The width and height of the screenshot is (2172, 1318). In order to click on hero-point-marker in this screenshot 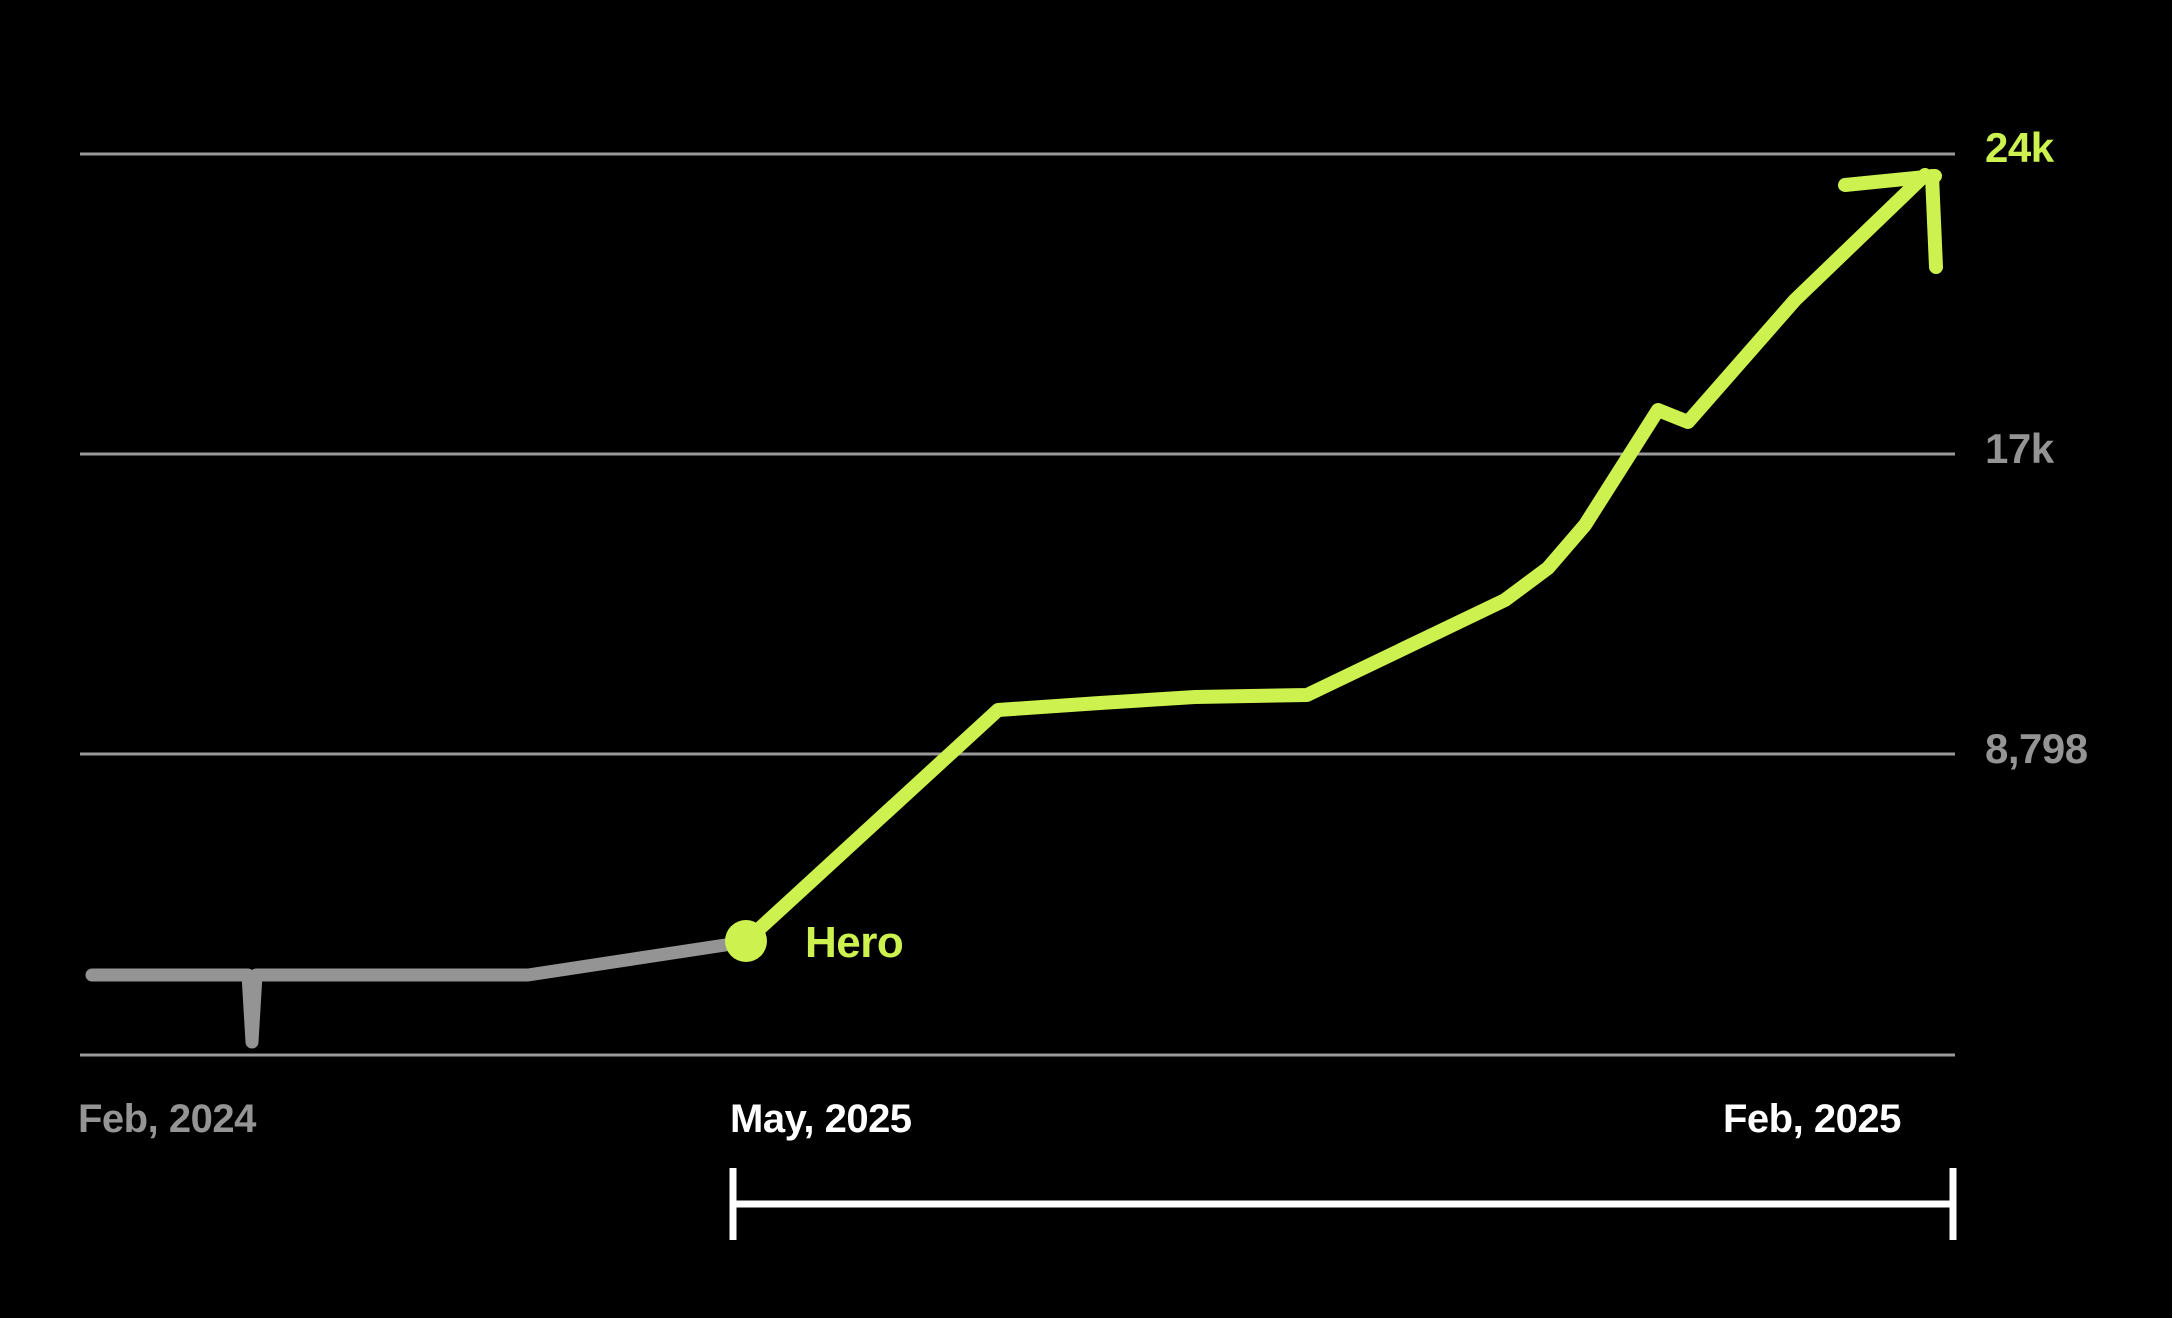, I will do `click(746, 941)`.